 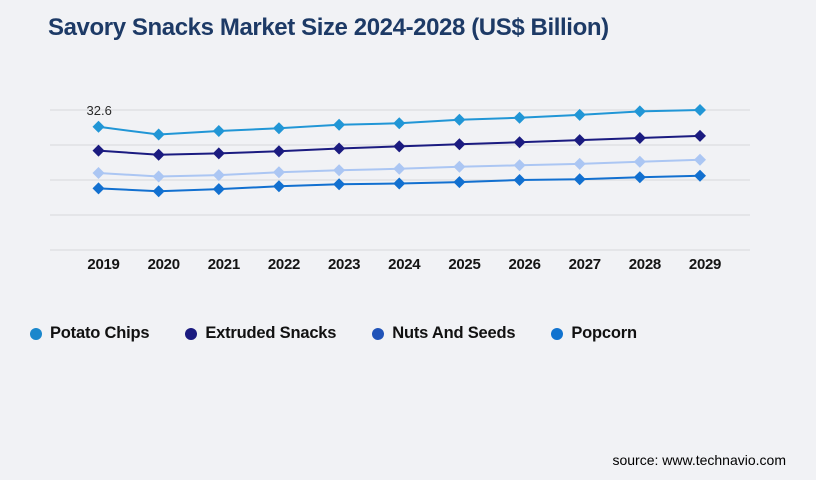 I want to click on legend-item-popcorn: Popcorn, so click(x=594, y=333).